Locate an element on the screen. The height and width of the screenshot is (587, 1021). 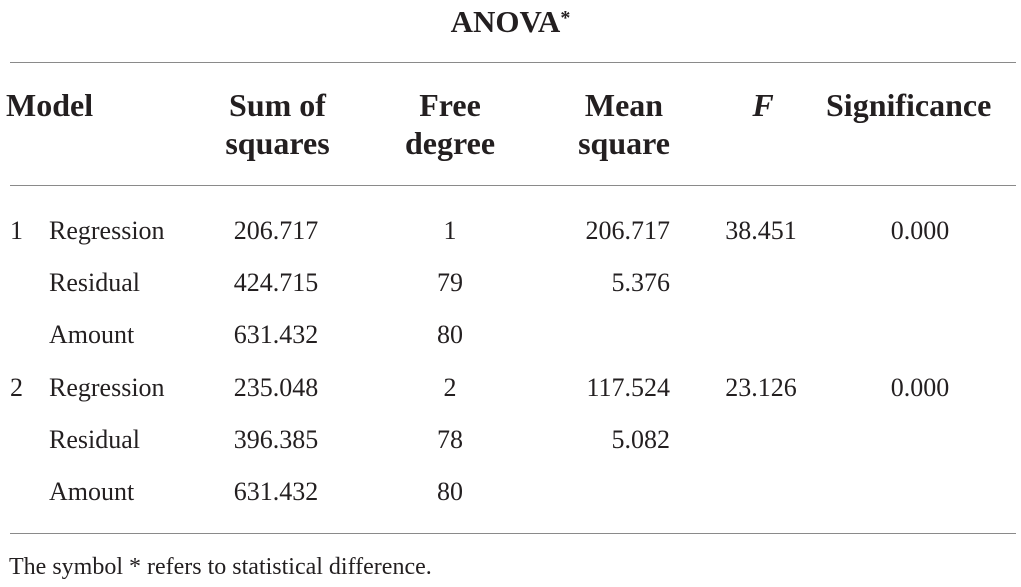
row-mean-square: 5.082 is located at coordinates (641, 439).